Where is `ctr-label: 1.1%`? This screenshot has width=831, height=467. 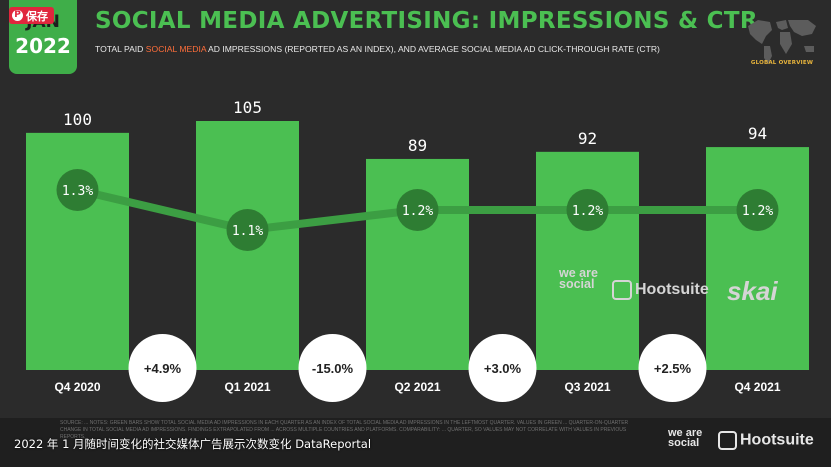
ctr-label: 1.1% is located at coordinates (247, 231).